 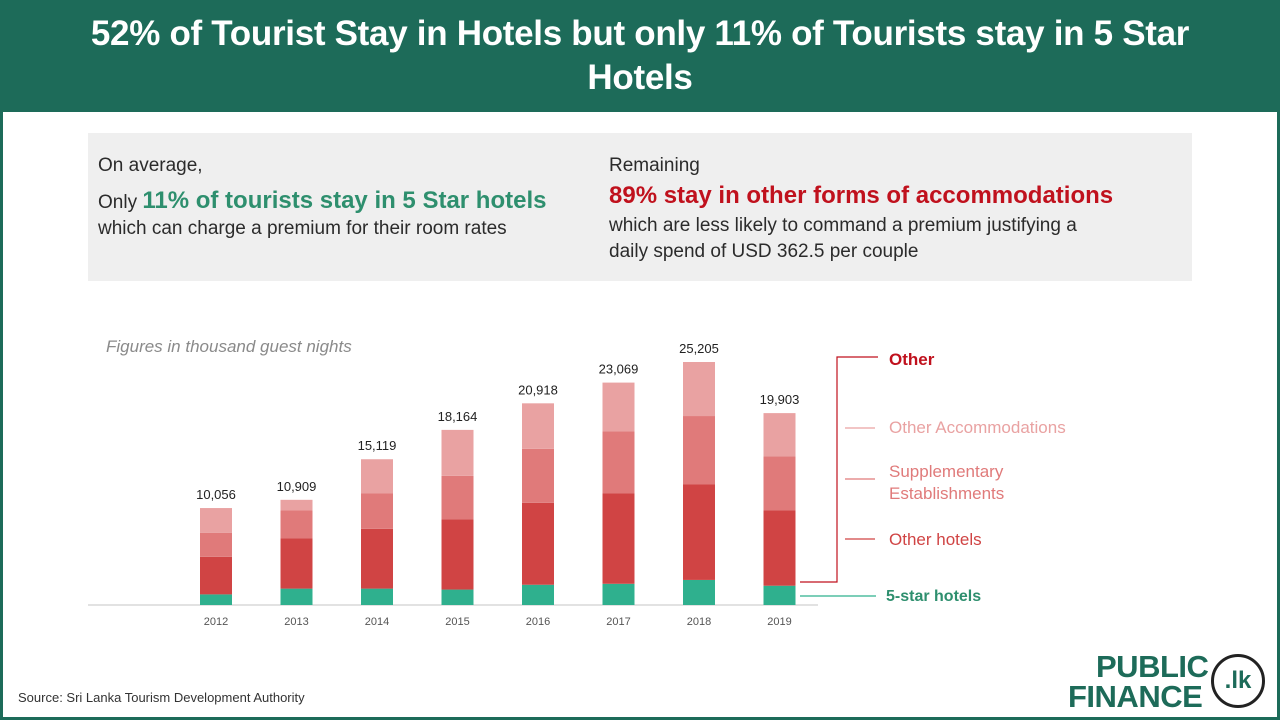 I want to click on total-label-2019: 19,903, so click(x=780, y=399).